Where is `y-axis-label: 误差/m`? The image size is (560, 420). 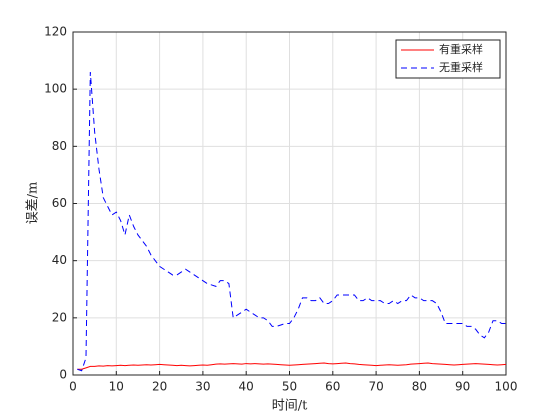 y-axis-label: 误差/m is located at coordinates (33, 203).